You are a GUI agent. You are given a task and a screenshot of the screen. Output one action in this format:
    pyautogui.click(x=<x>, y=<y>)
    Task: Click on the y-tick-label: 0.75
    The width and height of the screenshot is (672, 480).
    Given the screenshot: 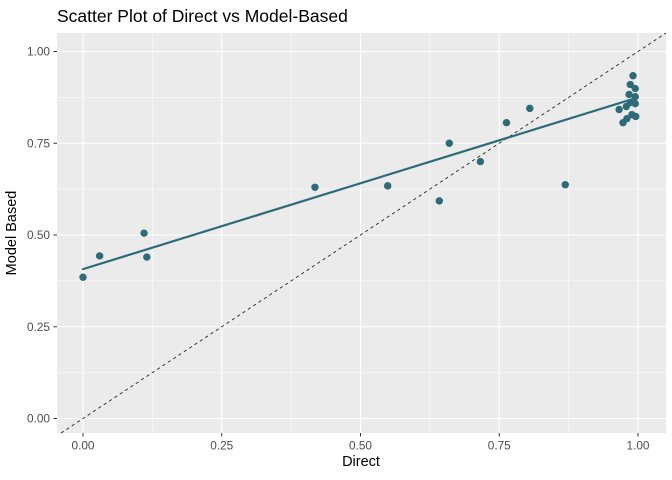 What is the action you would take?
    pyautogui.click(x=38, y=143)
    